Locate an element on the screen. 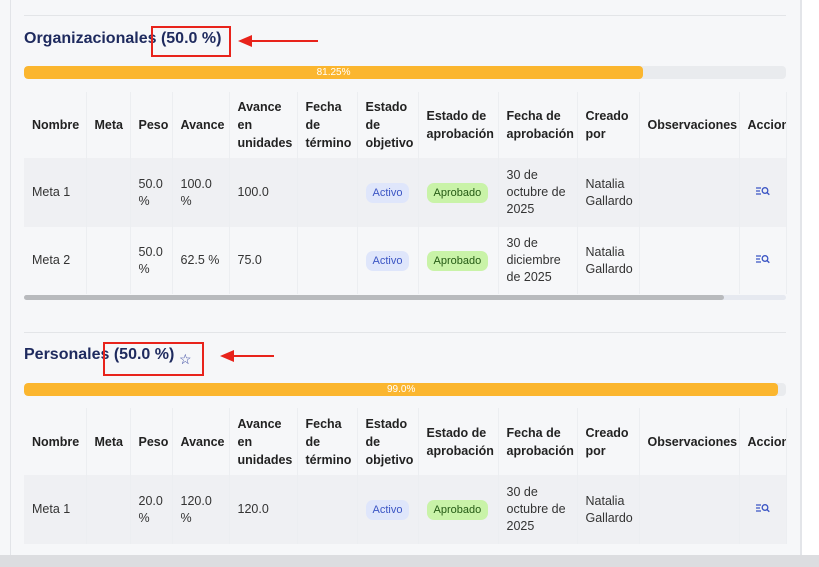  horizontal-scrollbar is located at coordinates (405, 297).